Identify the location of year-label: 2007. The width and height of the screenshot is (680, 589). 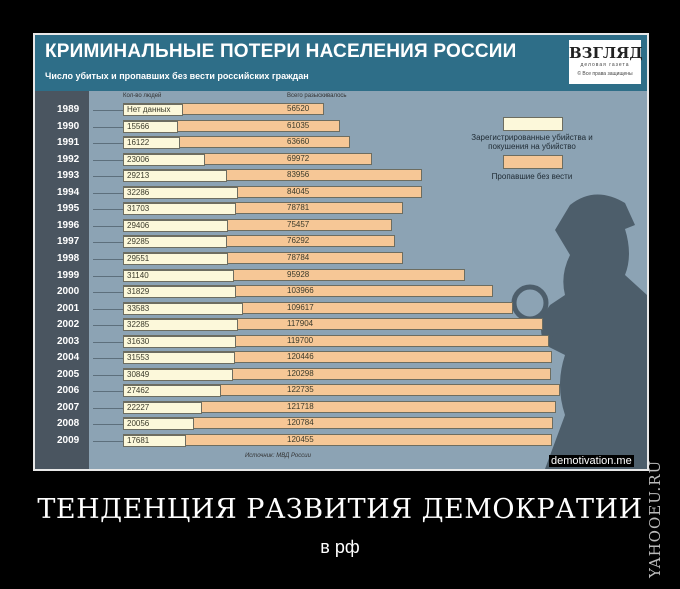
(68, 407).